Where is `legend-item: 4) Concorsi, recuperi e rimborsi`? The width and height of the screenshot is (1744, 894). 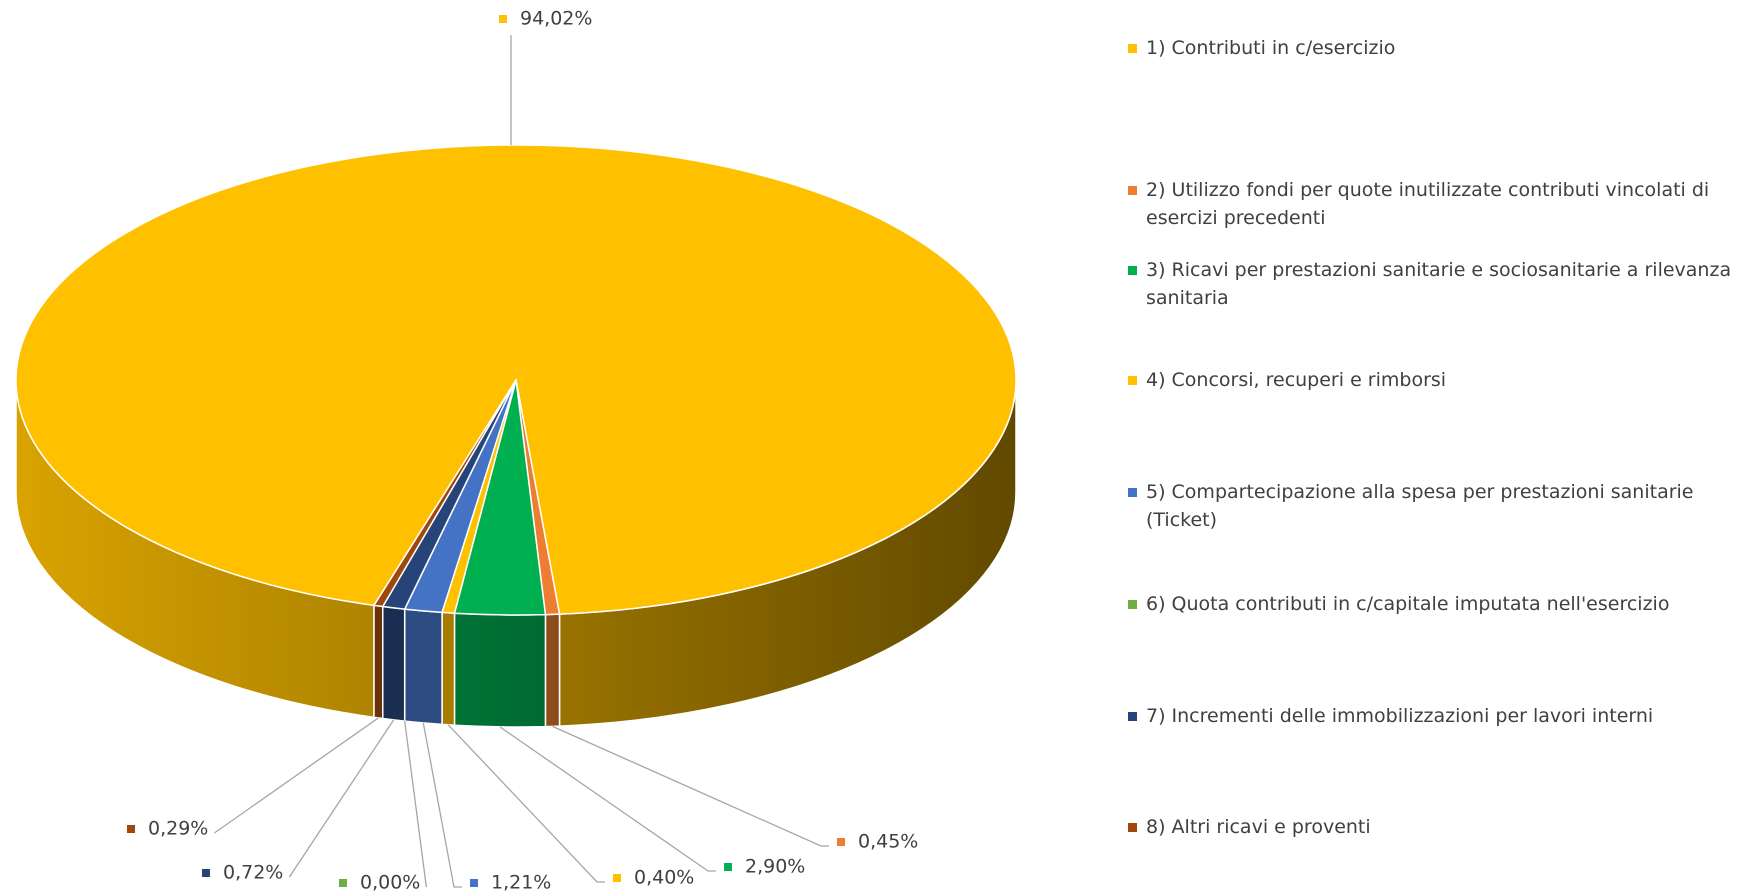
legend-item: 4) Concorsi, recuperi e rimborsi is located at coordinates (1432, 380).